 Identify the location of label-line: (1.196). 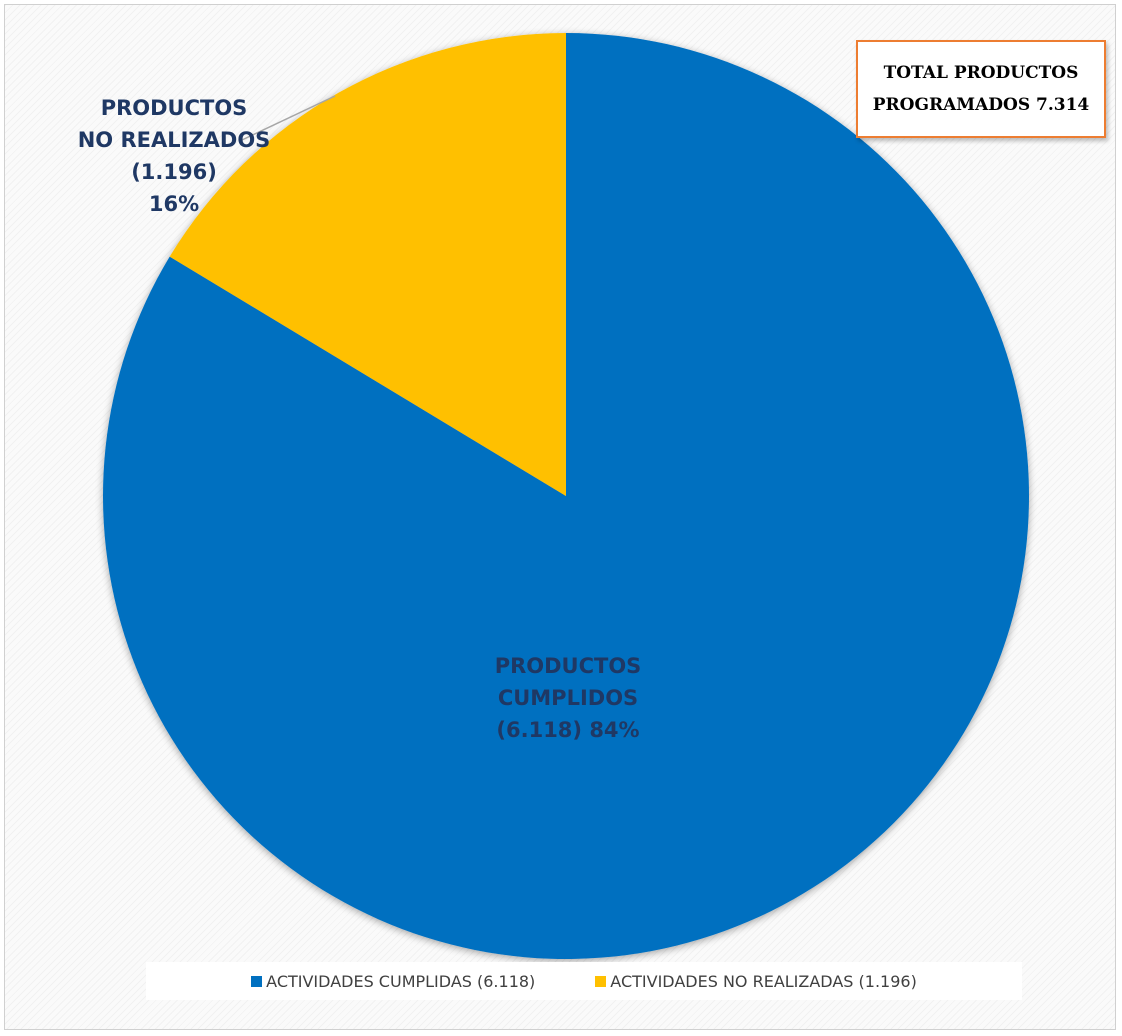
(174, 172).